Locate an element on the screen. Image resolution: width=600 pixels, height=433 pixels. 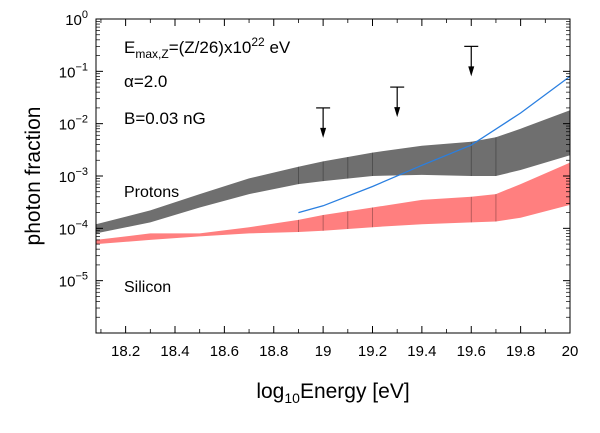
y-tick-label: 10⁻⁴ is located at coordinates (73, 228).